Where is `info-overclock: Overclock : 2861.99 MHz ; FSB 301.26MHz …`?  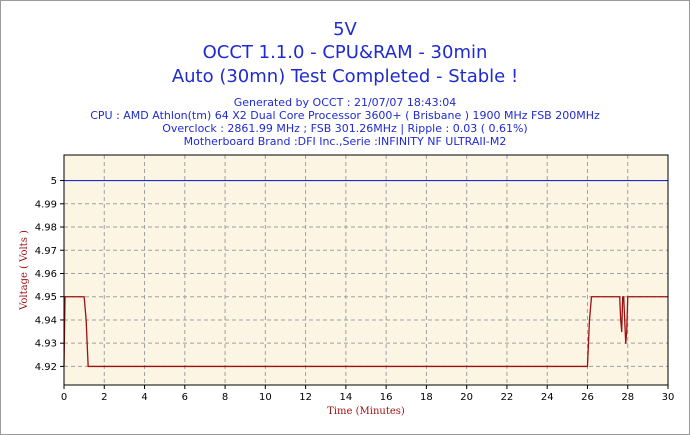
info-overclock: Overclock : 2861.99 MHz ; FSB 301.26MHz … is located at coordinates (345, 128).